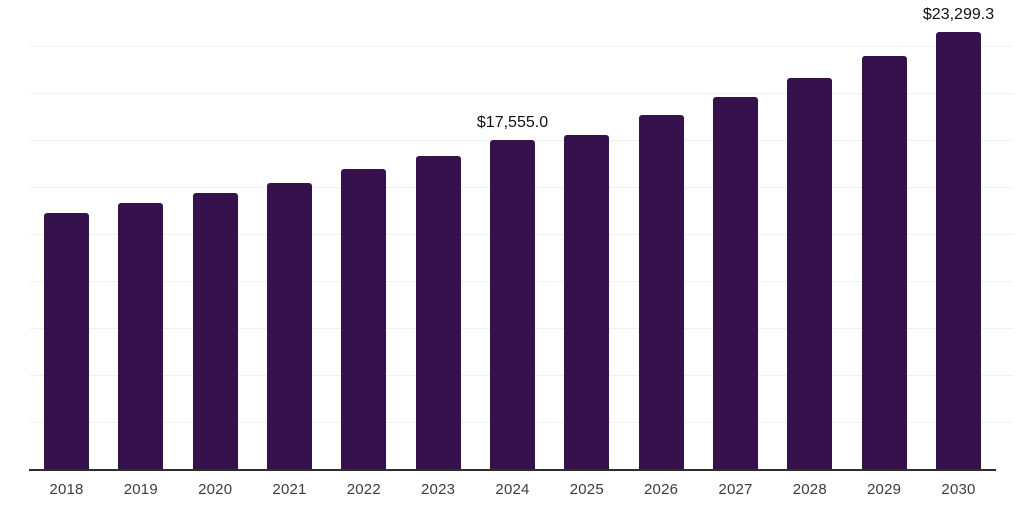 The height and width of the screenshot is (512, 1024). What do you see at coordinates (512, 489) in the screenshot?
I see `x-tick-2024: 2024` at bounding box center [512, 489].